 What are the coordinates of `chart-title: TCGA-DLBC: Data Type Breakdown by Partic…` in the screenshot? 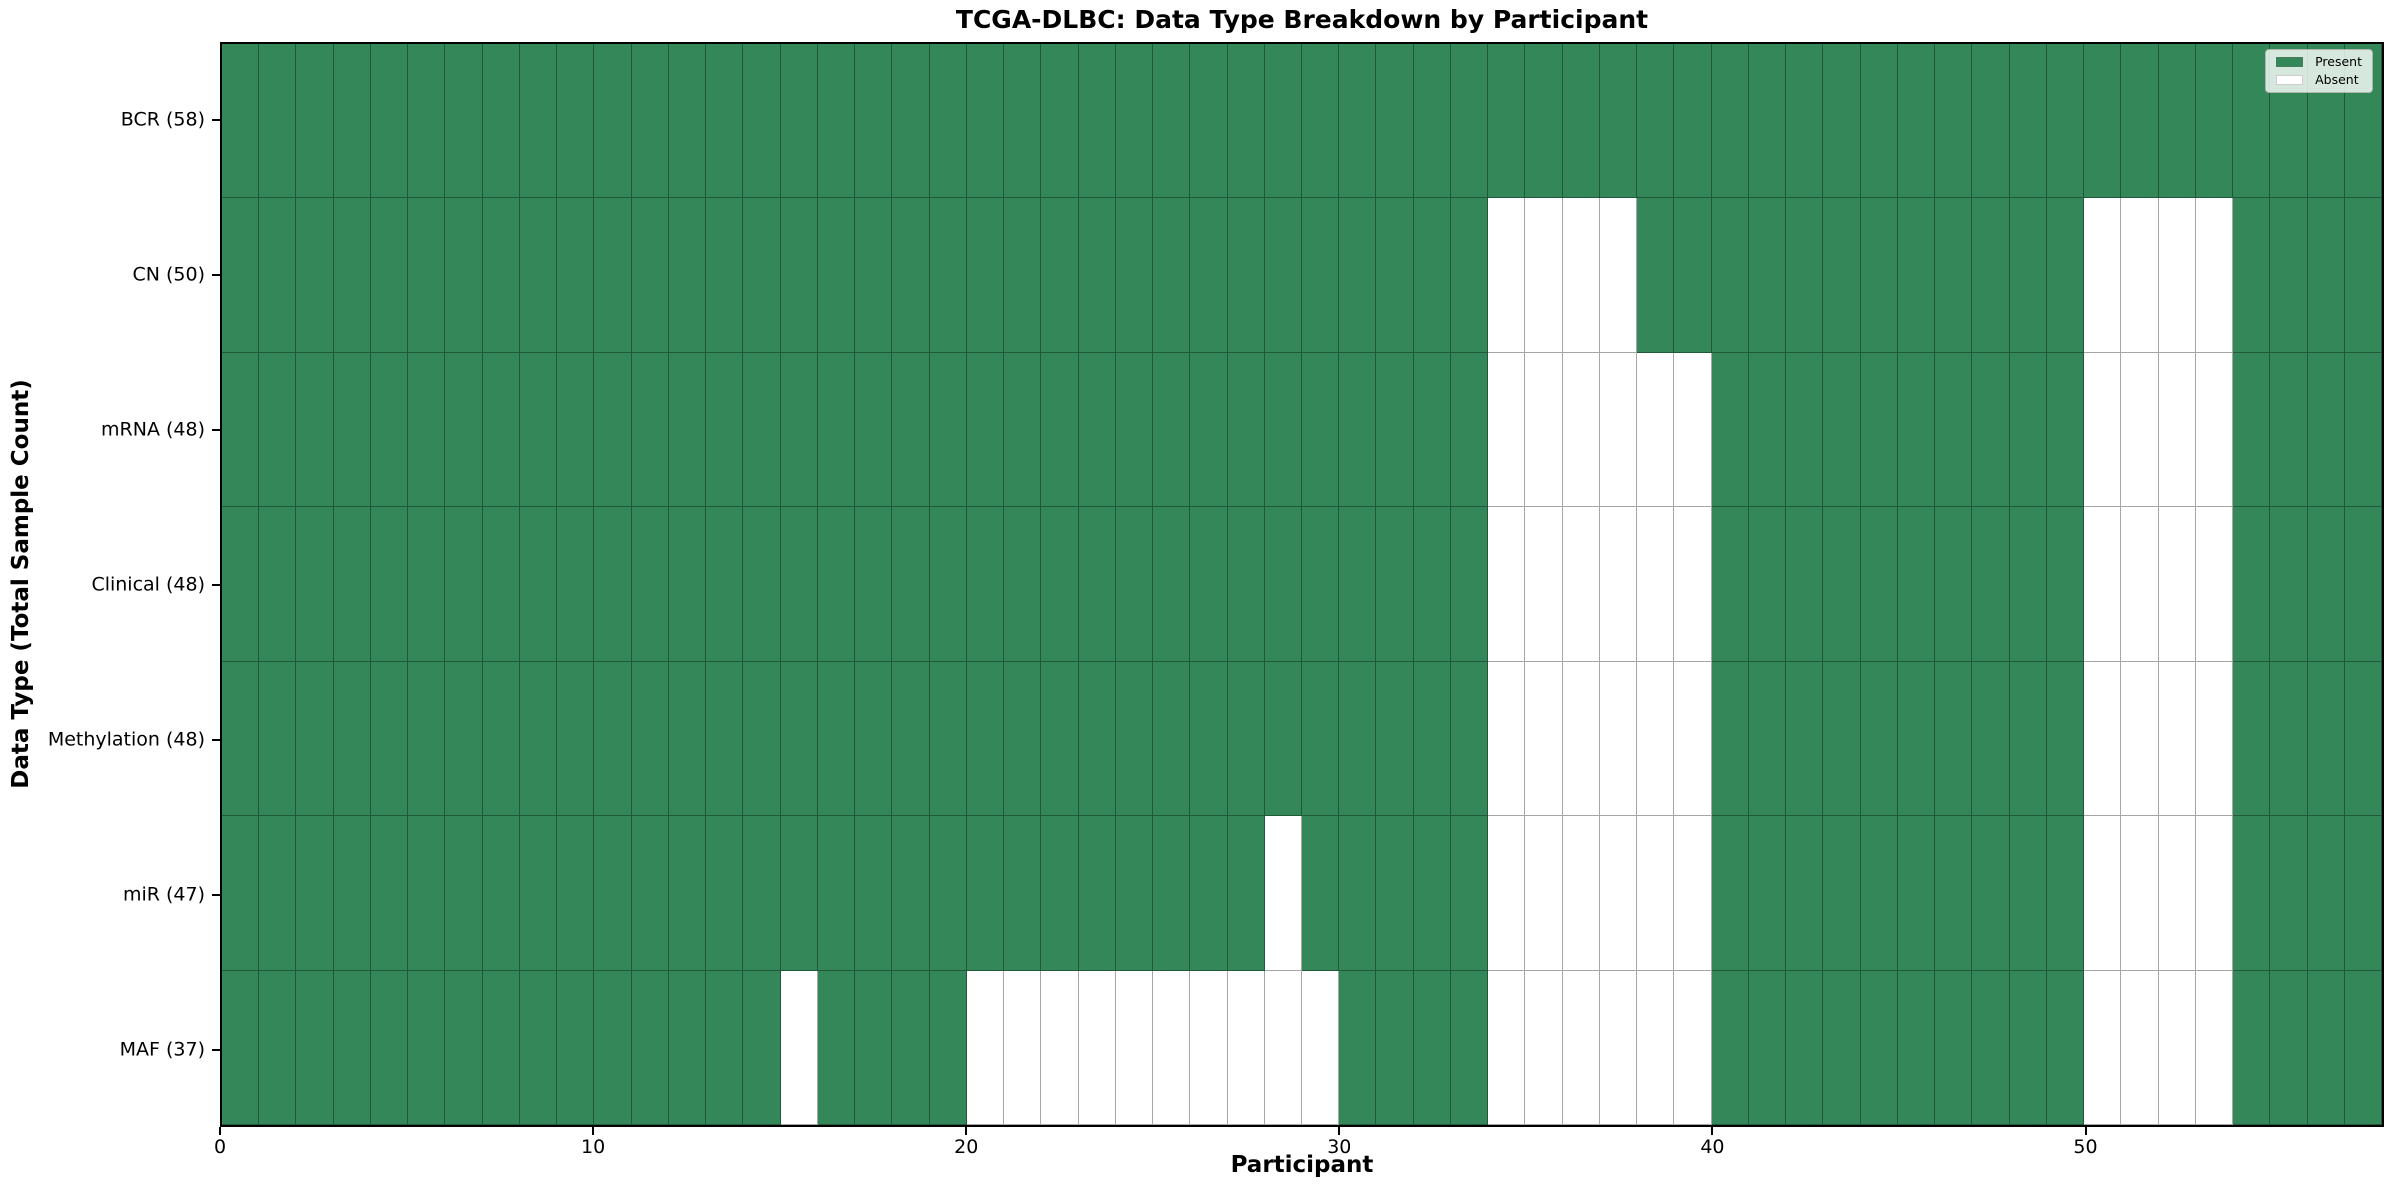 It's located at (1302, 19).